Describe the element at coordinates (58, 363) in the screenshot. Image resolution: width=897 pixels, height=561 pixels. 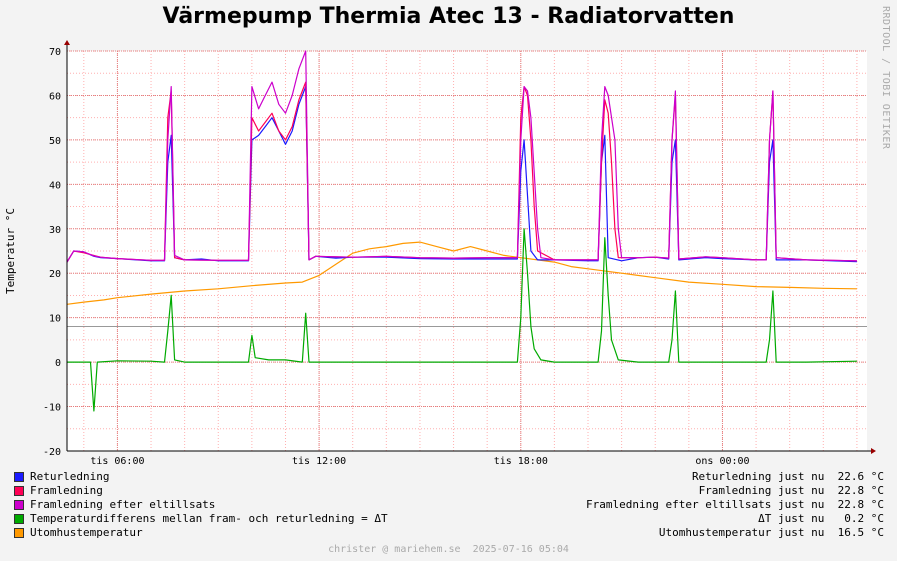
I see `y-tick-label: 0` at that location.